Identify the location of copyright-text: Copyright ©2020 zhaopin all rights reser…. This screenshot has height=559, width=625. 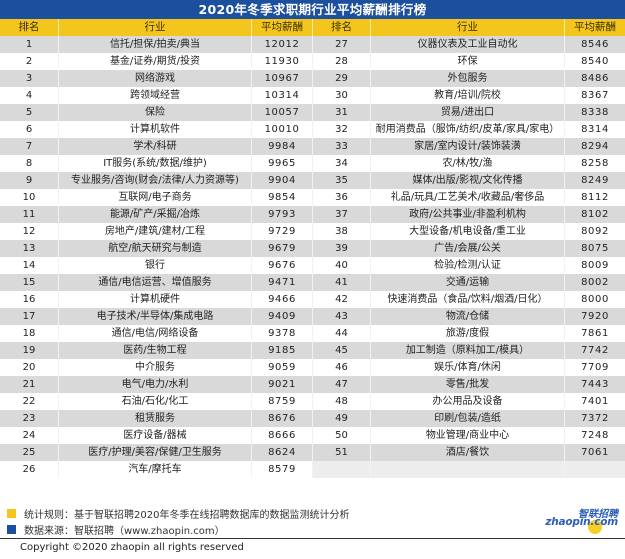
(132, 547).